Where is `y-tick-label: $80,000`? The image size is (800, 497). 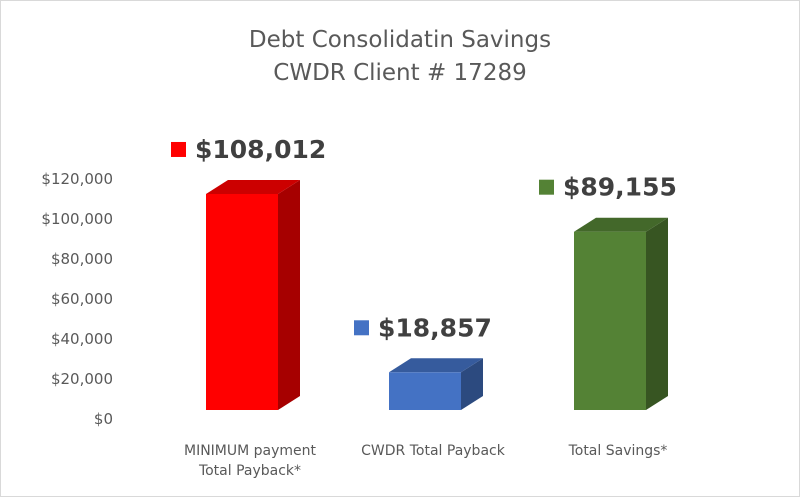 y-tick-label: $80,000 is located at coordinates (82, 259).